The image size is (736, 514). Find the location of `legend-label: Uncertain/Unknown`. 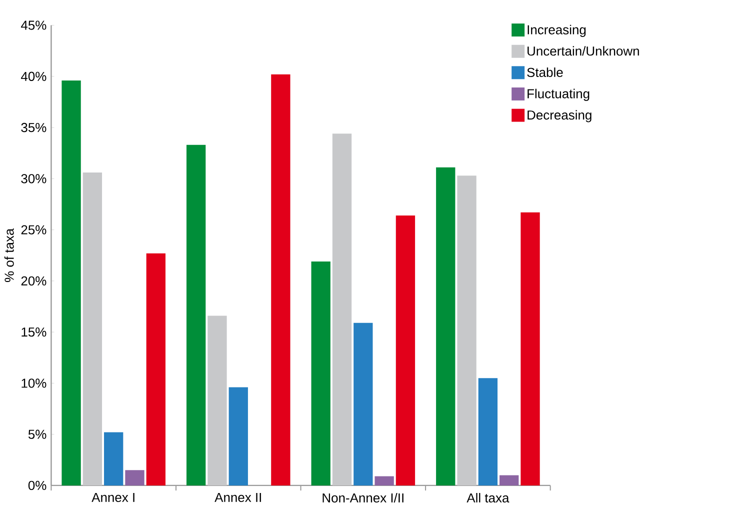

legend-label: Uncertain/Unknown is located at coordinates (583, 51).